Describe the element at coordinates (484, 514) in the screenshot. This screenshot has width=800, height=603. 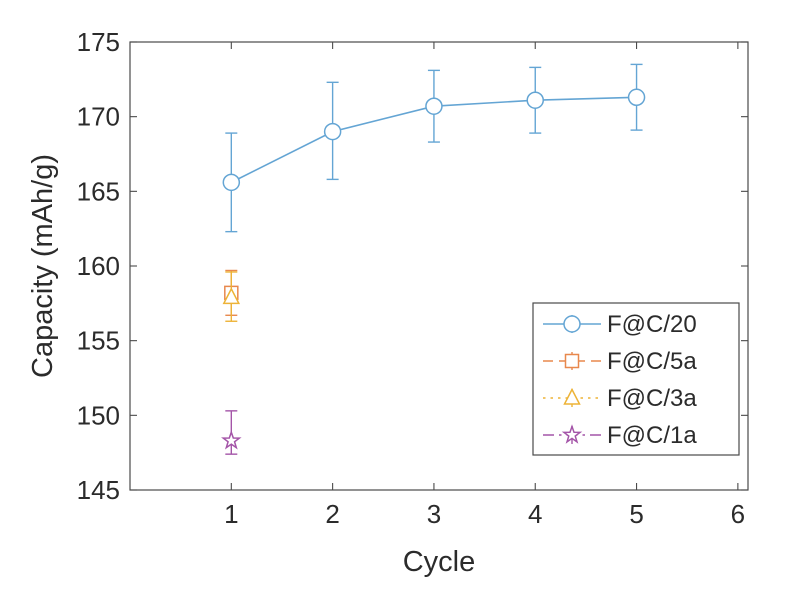
I see `x-tick-labels: 1 2 3 4 5 6` at that location.